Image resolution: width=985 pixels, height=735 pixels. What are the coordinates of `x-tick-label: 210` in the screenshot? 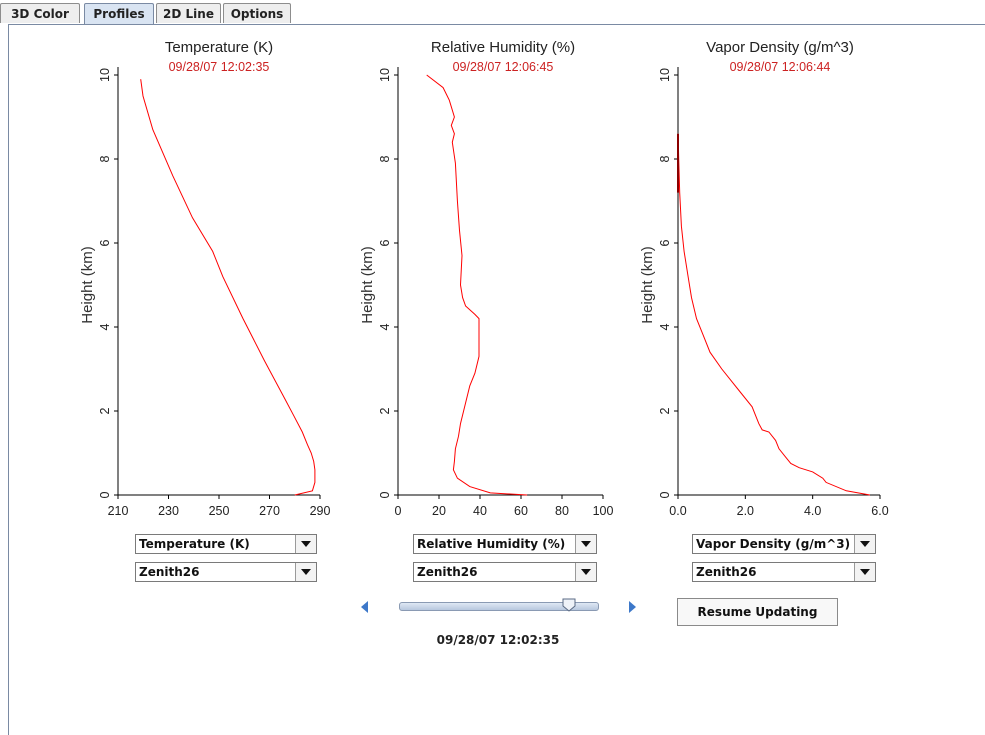 It's located at (118, 511).